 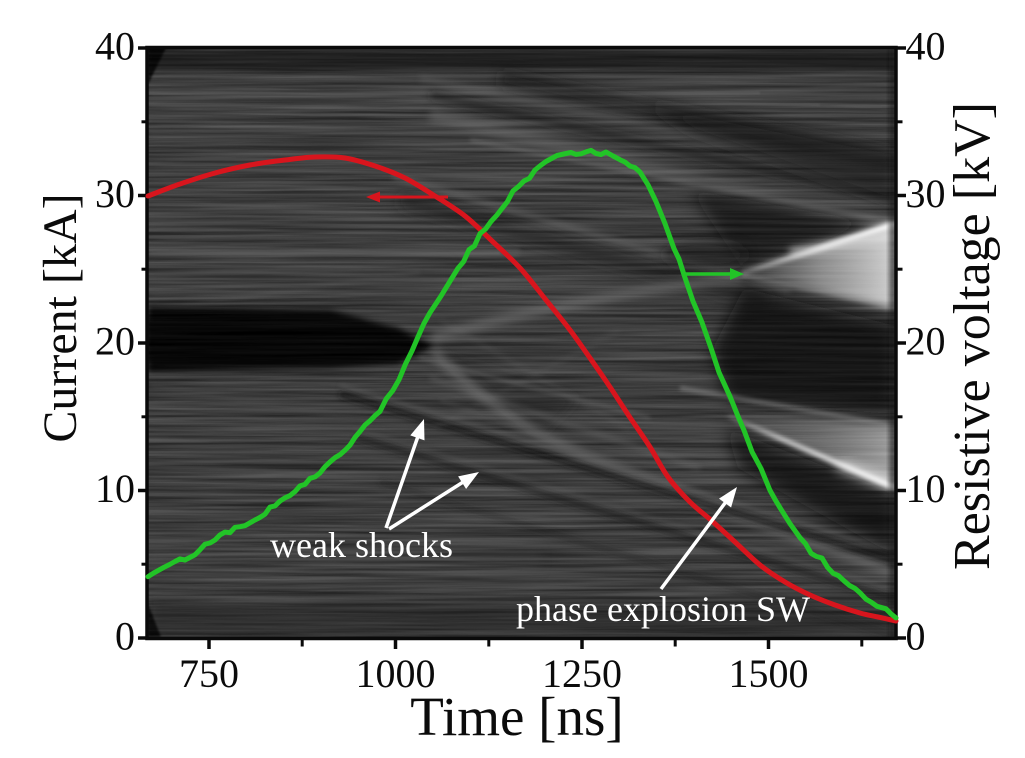 What do you see at coordinates (361, 545) in the screenshot?
I see `svg-text: weak shocks` at bounding box center [361, 545].